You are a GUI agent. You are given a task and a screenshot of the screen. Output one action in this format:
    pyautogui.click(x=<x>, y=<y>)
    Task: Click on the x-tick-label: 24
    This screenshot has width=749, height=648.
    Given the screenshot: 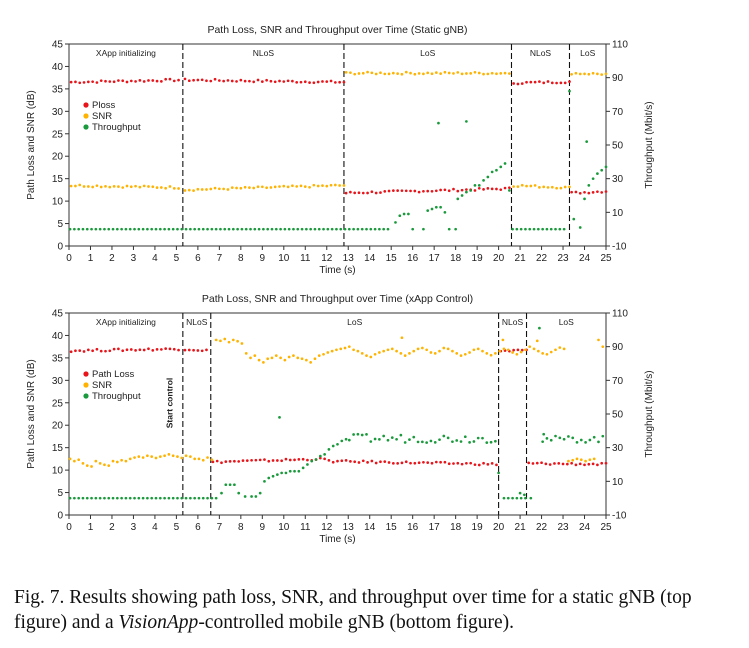 What is the action you would take?
    pyautogui.click(x=585, y=527)
    